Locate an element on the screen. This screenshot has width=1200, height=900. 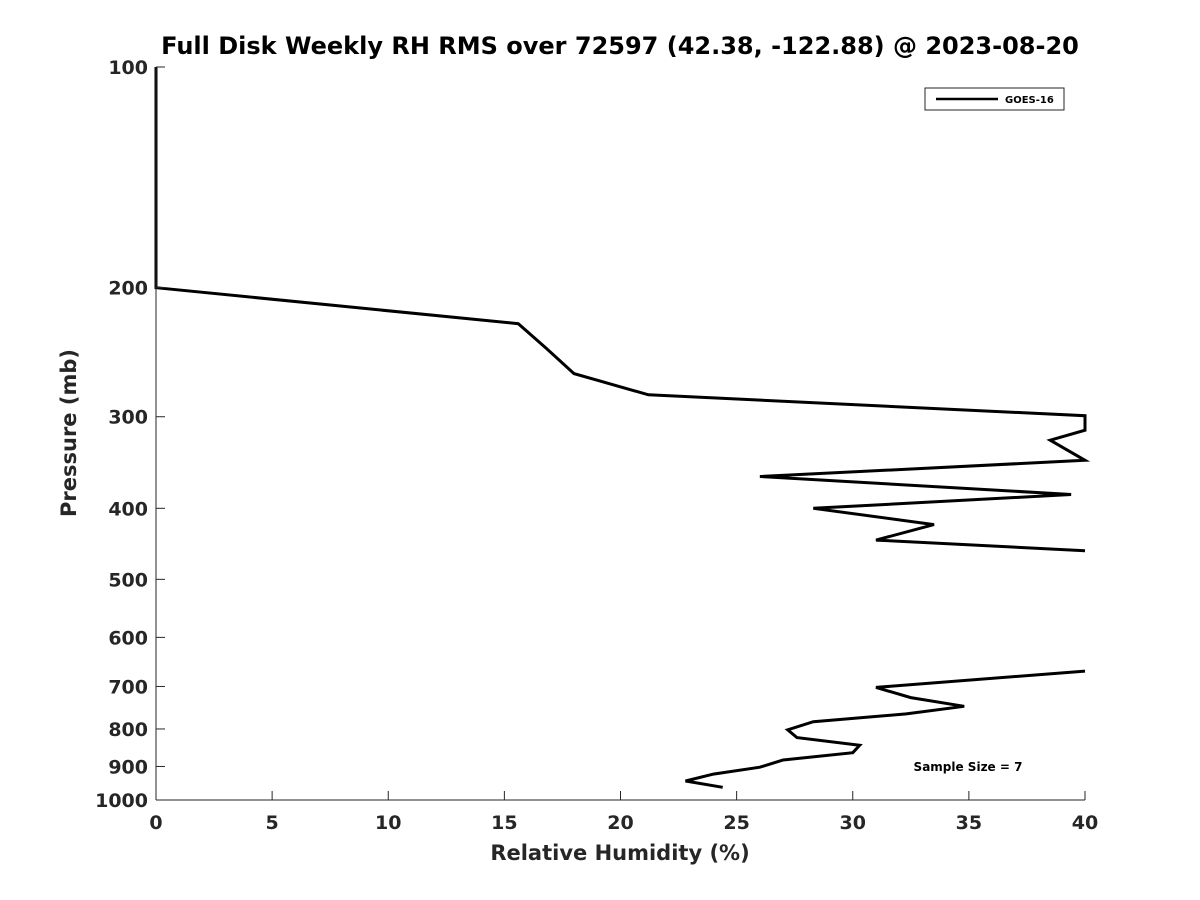
x-tick-label: 5 is located at coordinates (272, 823).